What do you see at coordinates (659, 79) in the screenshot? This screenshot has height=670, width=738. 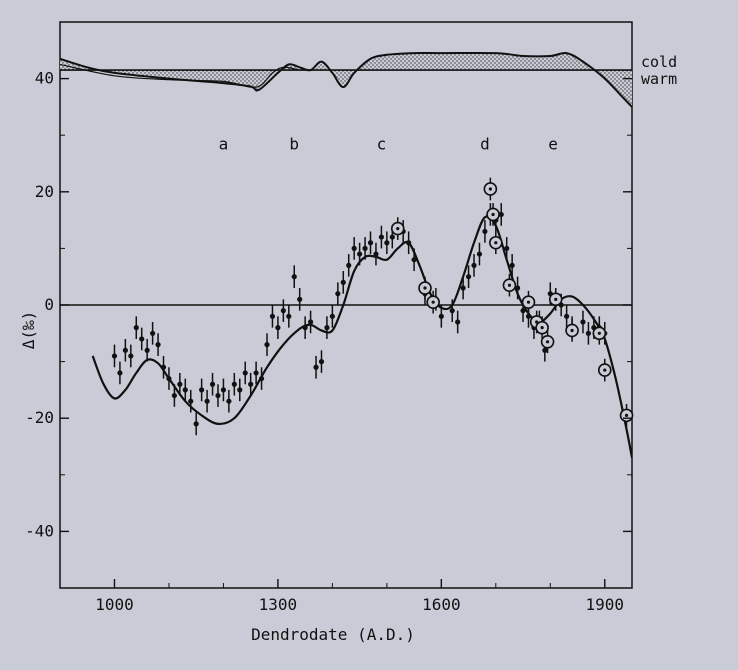 I see `warm-label: warm` at bounding box center [659, 79].